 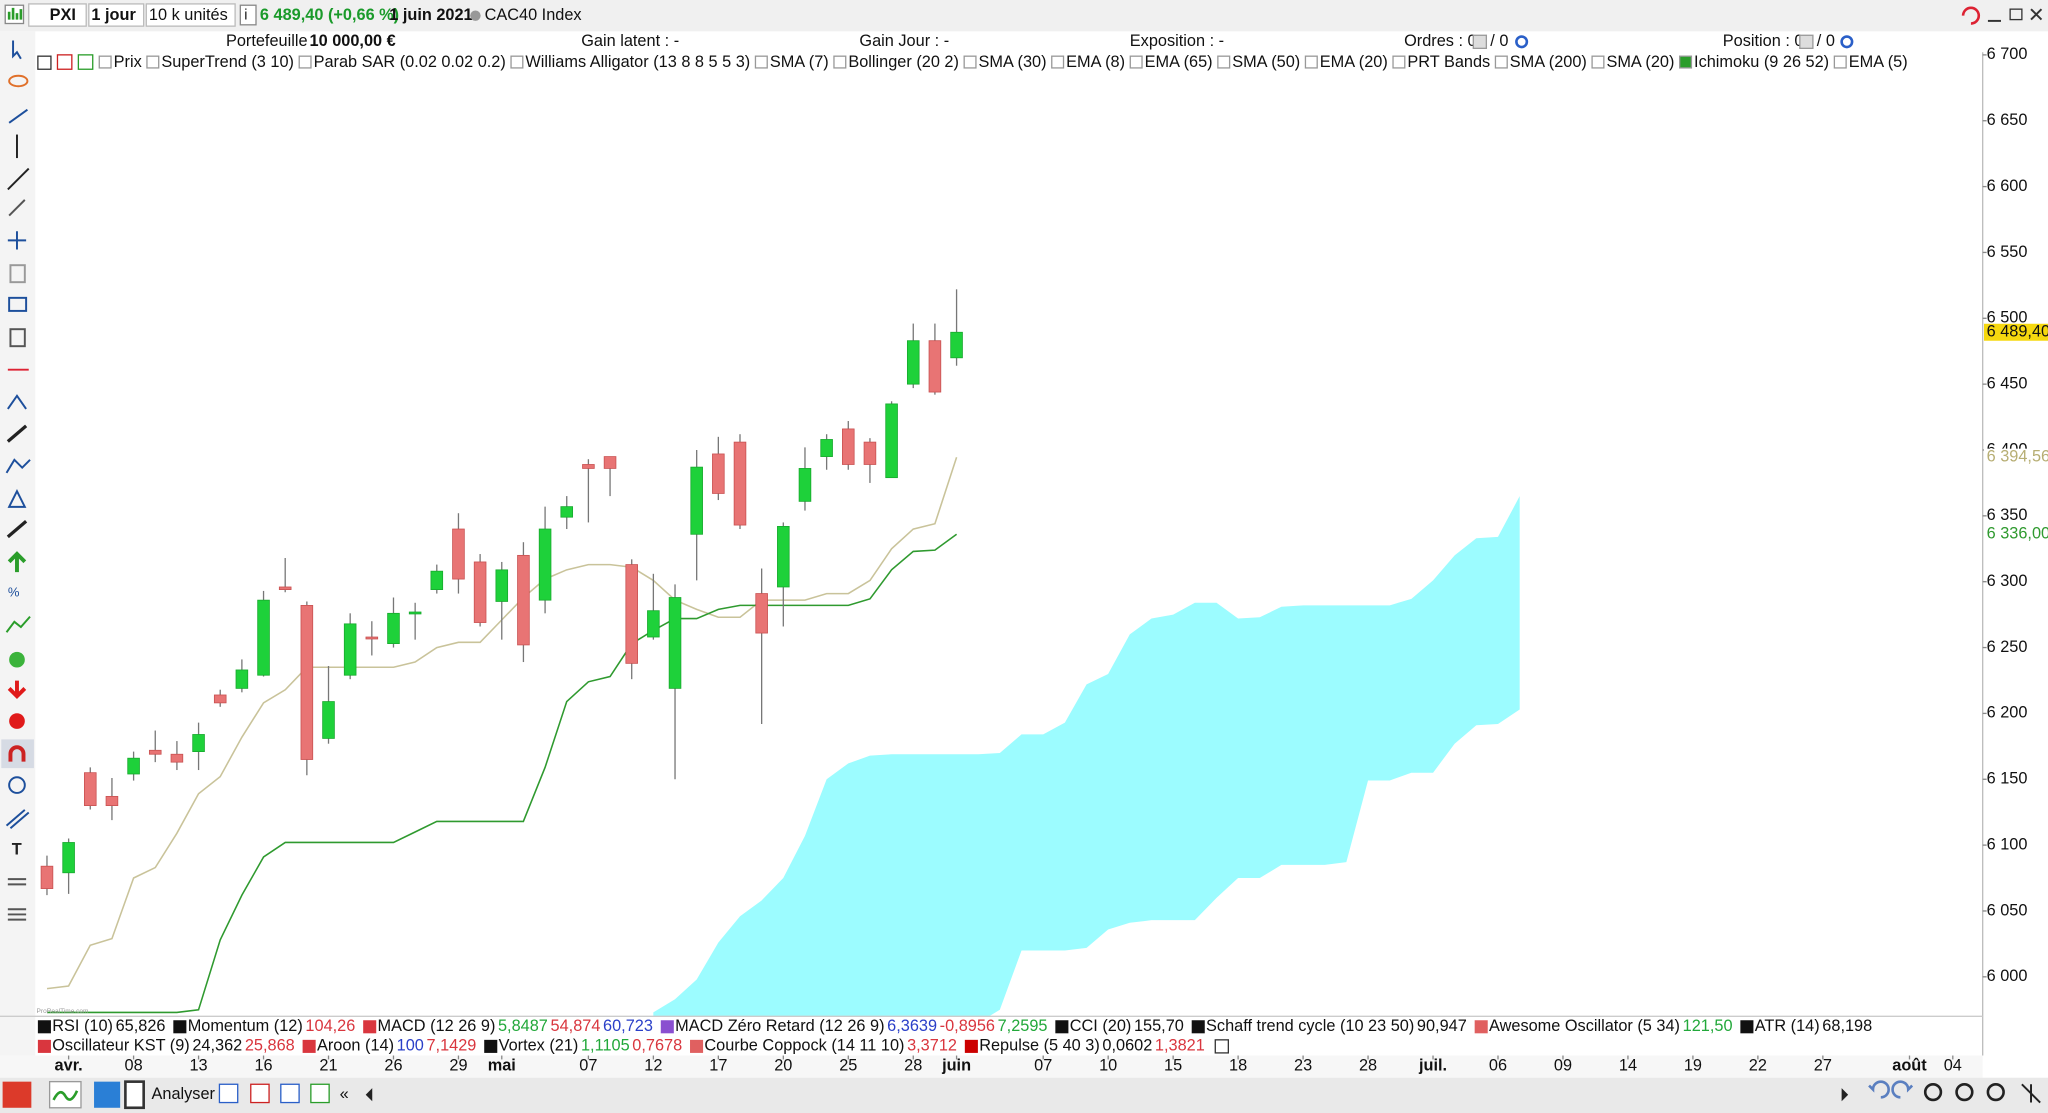 What do you see at coordinates (2036, 14) in the screenshot?
I see `close-button` at bounding box center [2036, 14].